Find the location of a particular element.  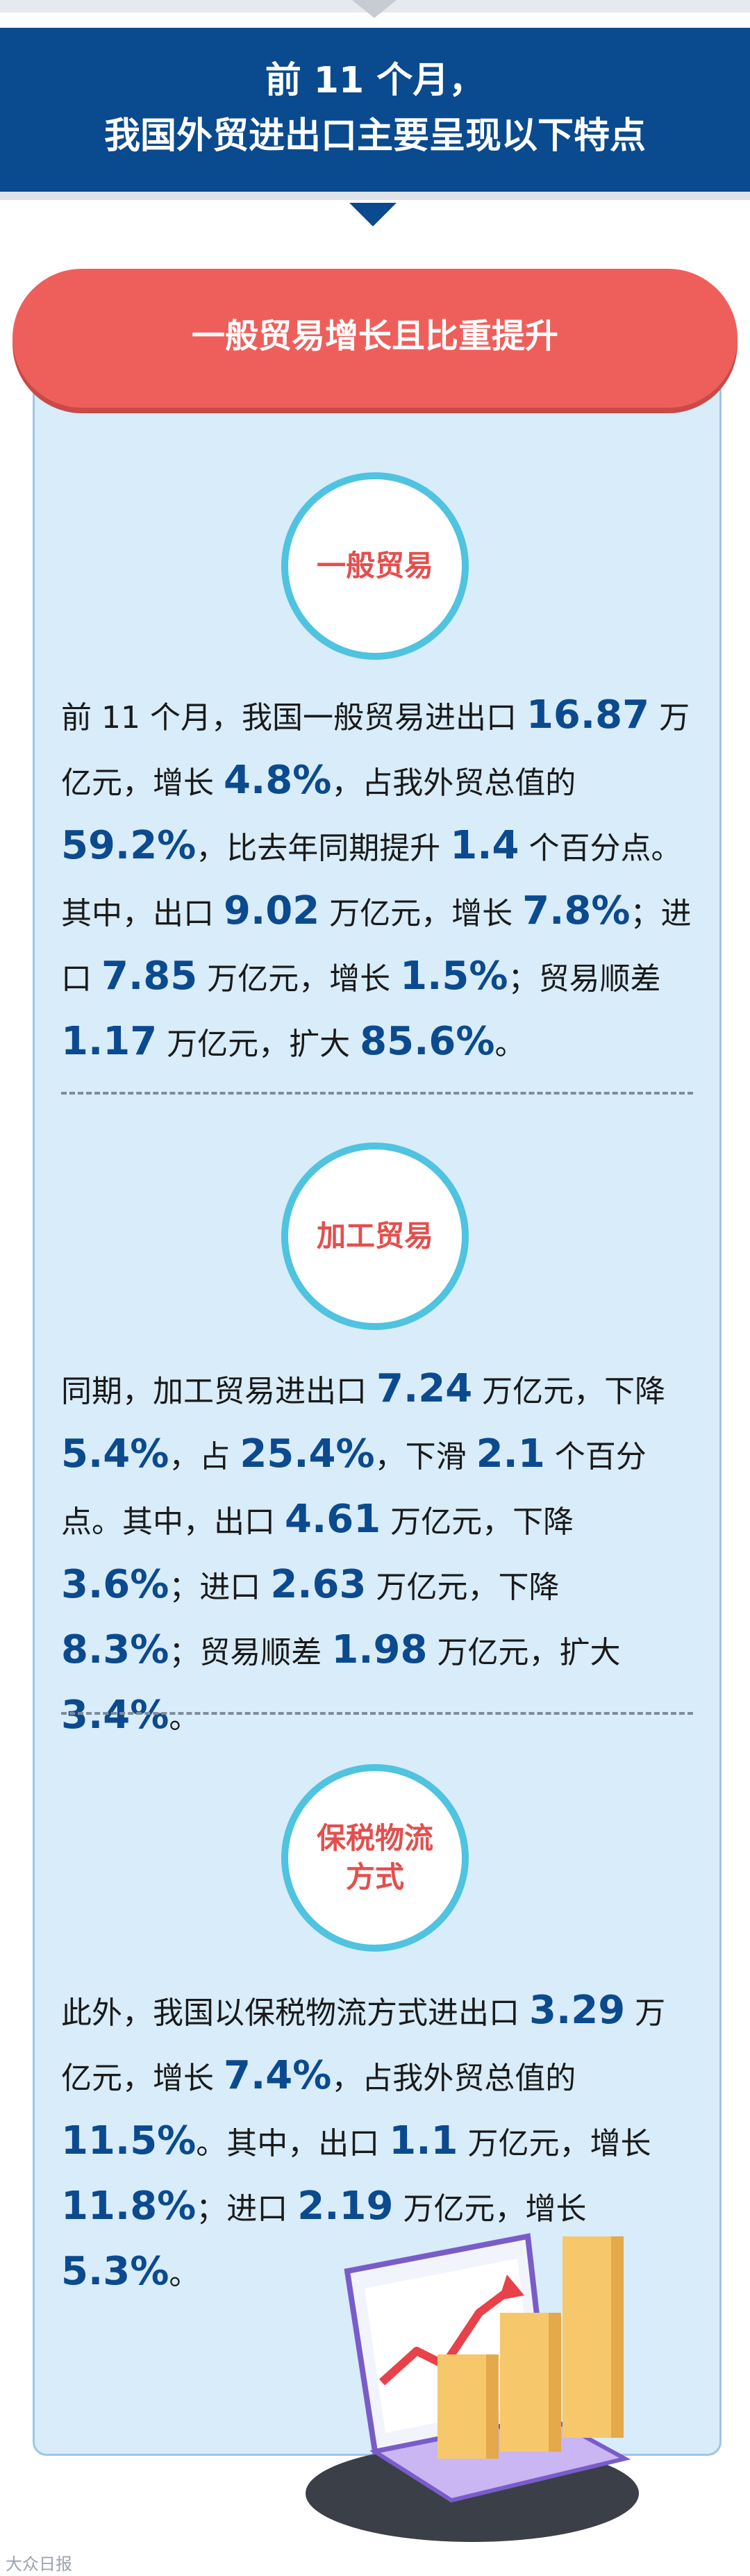

highlight-number: 4.61 is located at coordinates (333, 1519).